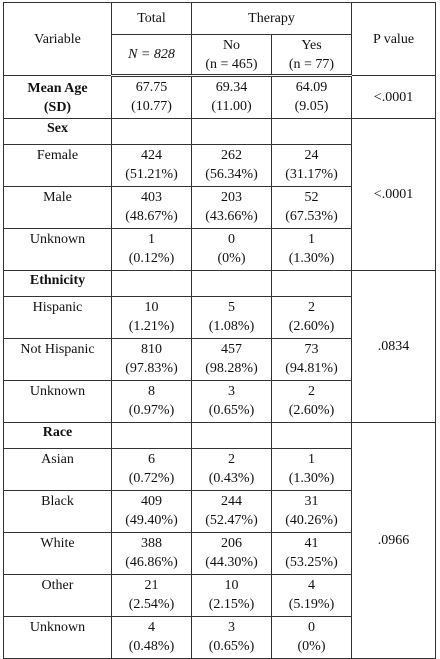  I want to click on cell-line: (2.60%), so click(311, 410).